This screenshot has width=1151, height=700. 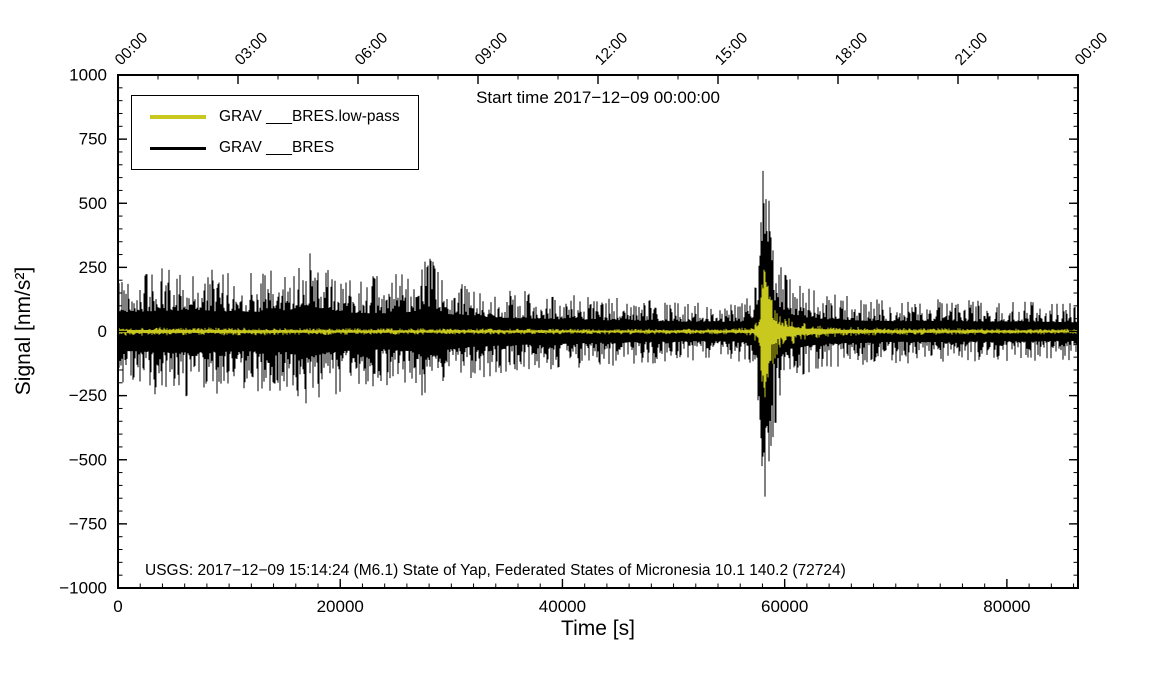 What do you see at coordinates (732, 49) in the screenshot?
I see `top-tick-label: 15:00` at bounding box center [732, 49].